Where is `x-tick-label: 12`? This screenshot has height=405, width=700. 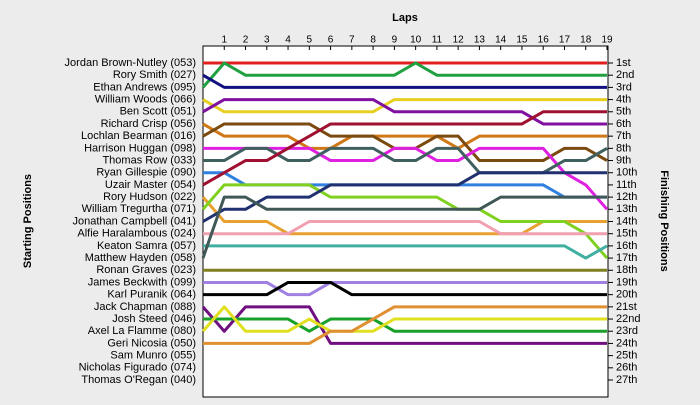
x-tick-label: 12 is located at coordinates (459, 40).